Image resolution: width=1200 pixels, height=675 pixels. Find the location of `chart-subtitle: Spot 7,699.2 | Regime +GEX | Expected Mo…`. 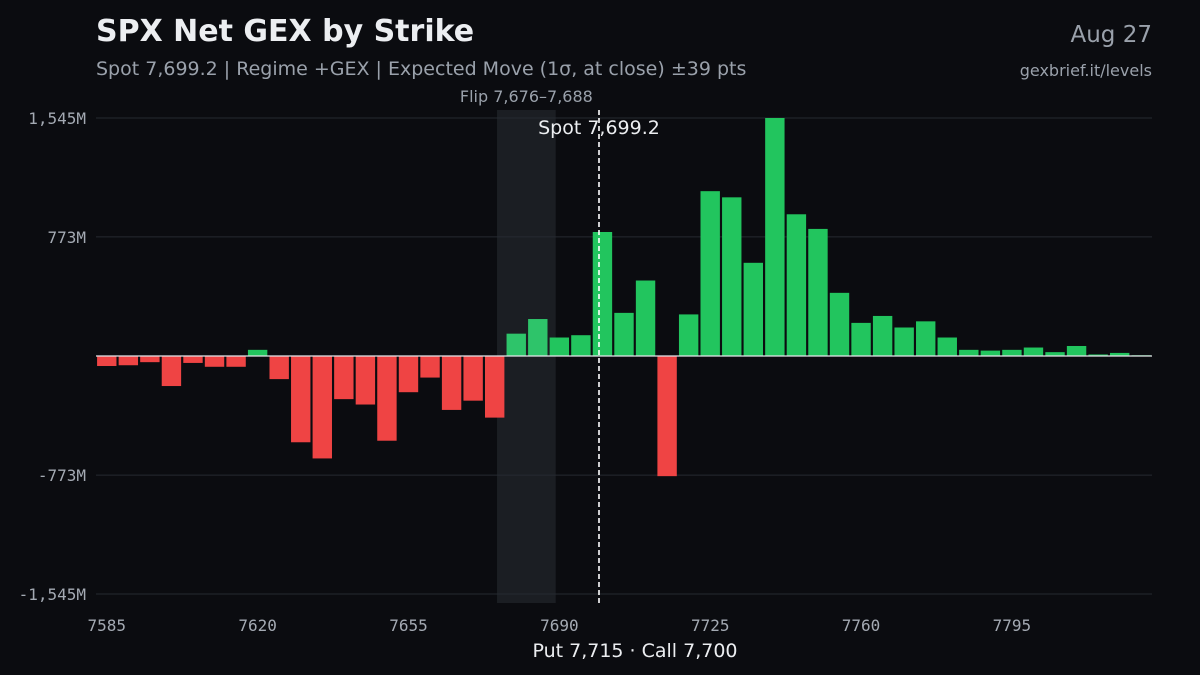

chart-subtitle: Spot 7,699.2 | Regime +GEX | Expected Mo… is located at coordinates (421, 69).